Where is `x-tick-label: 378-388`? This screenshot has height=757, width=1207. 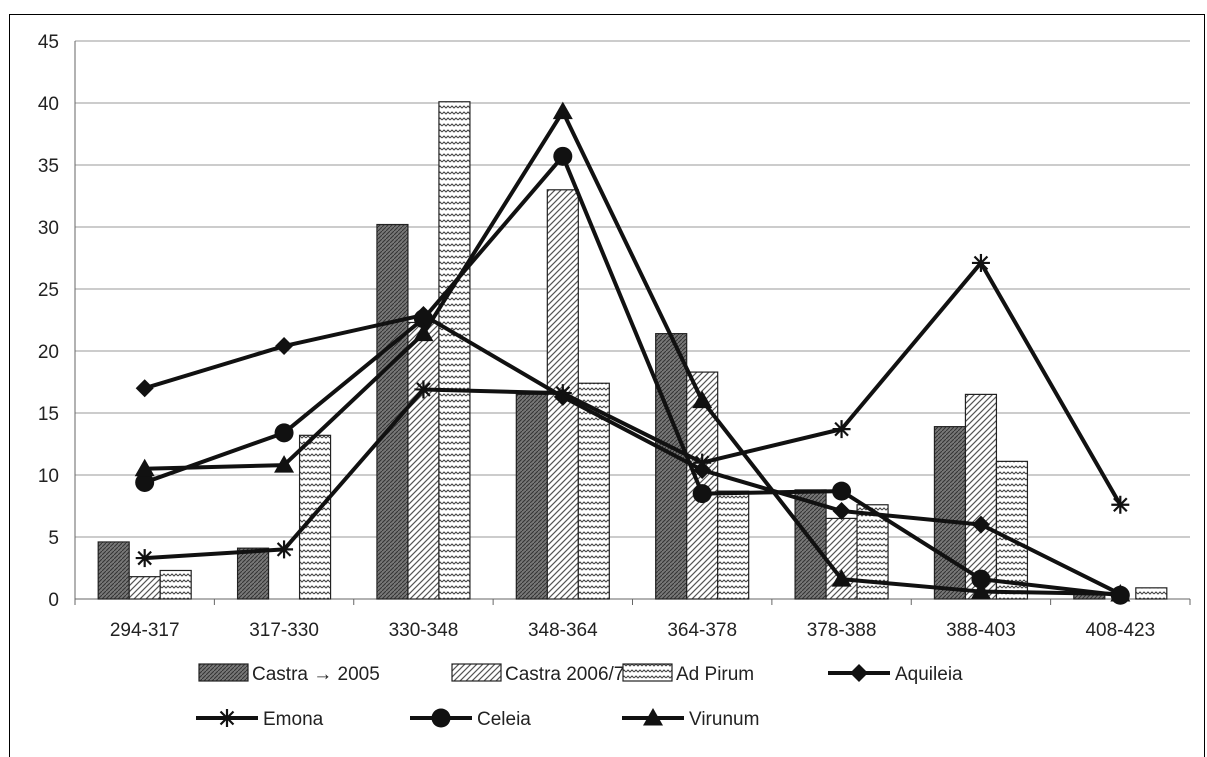
x-tick-label: 378-388 is located at coordinates (842, 630).